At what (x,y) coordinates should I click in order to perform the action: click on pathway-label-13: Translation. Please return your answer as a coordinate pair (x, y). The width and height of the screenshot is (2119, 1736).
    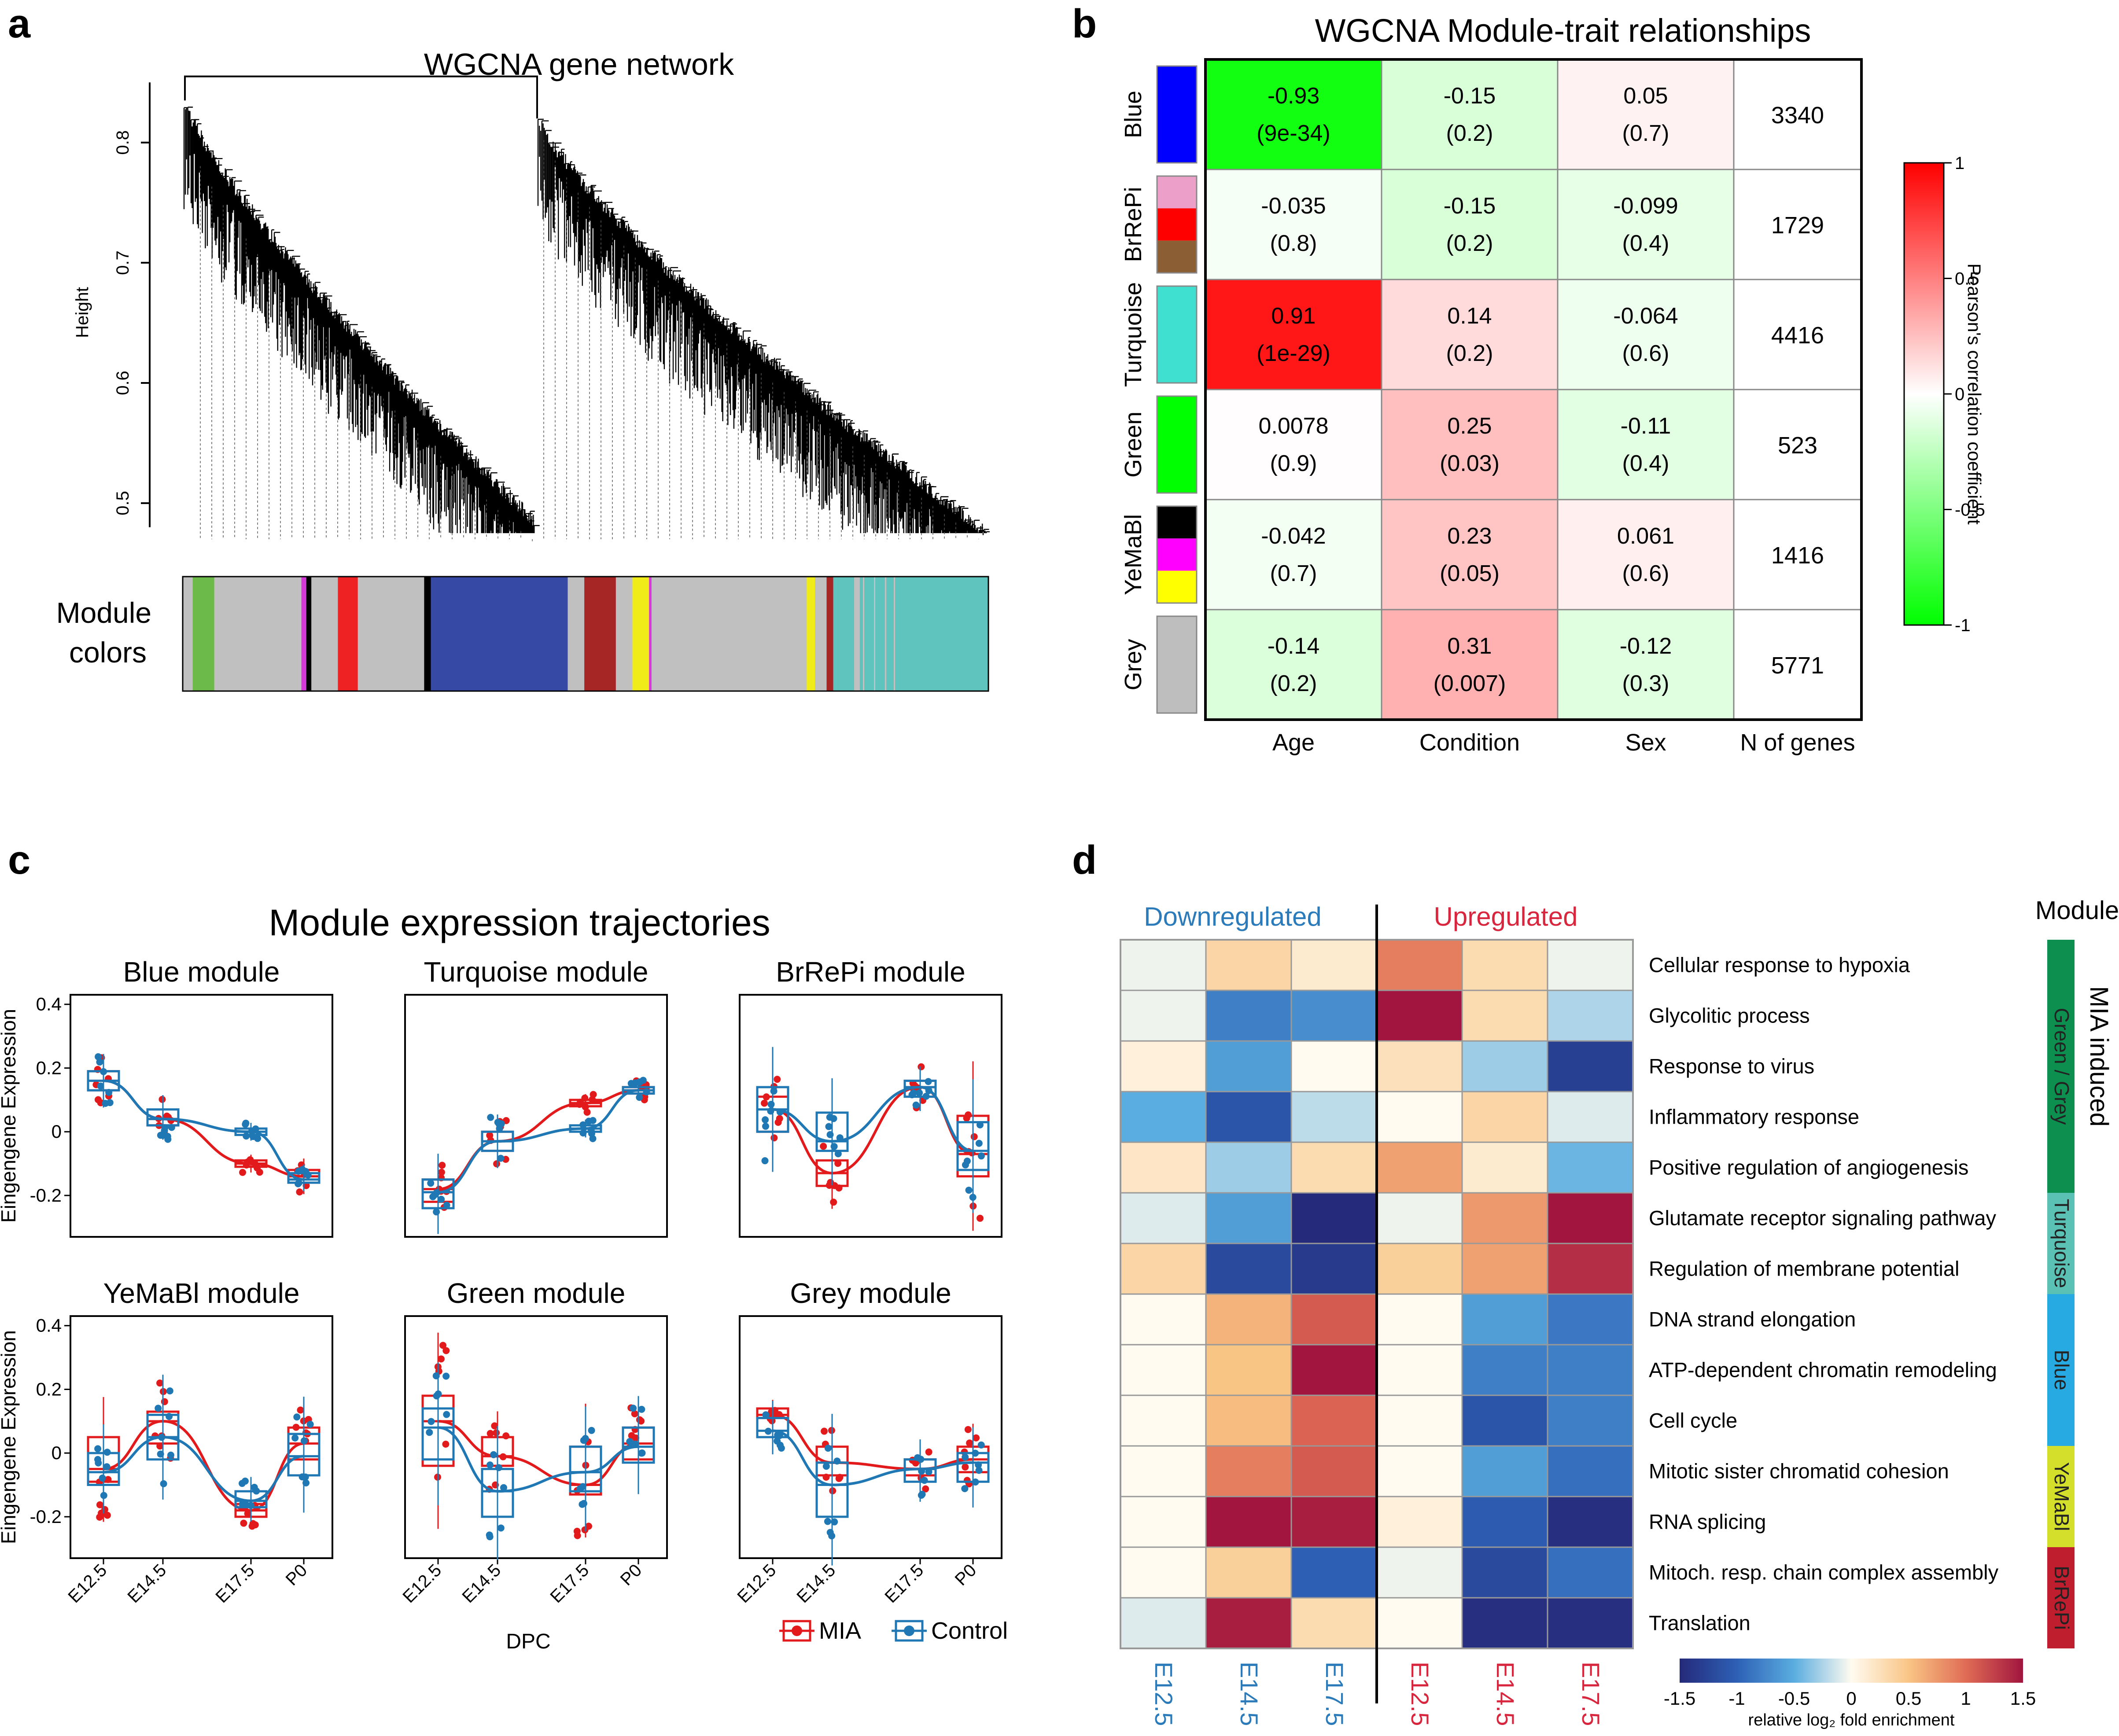
    Looking at the image, I should click on (1699, 1623).